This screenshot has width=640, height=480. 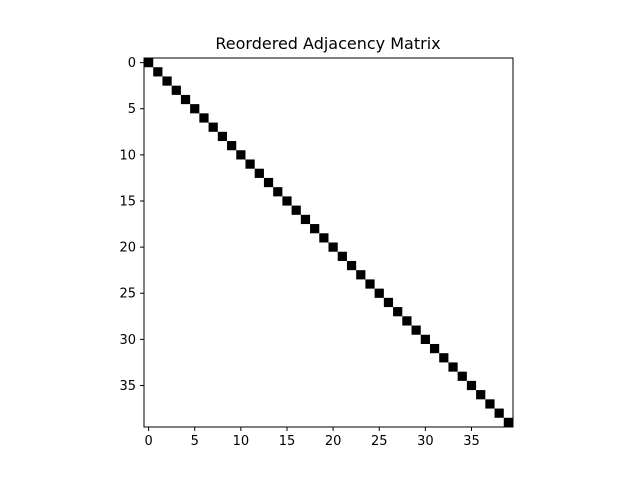 I want to click on x-tick-label: 15, so click(x=287, y=441).